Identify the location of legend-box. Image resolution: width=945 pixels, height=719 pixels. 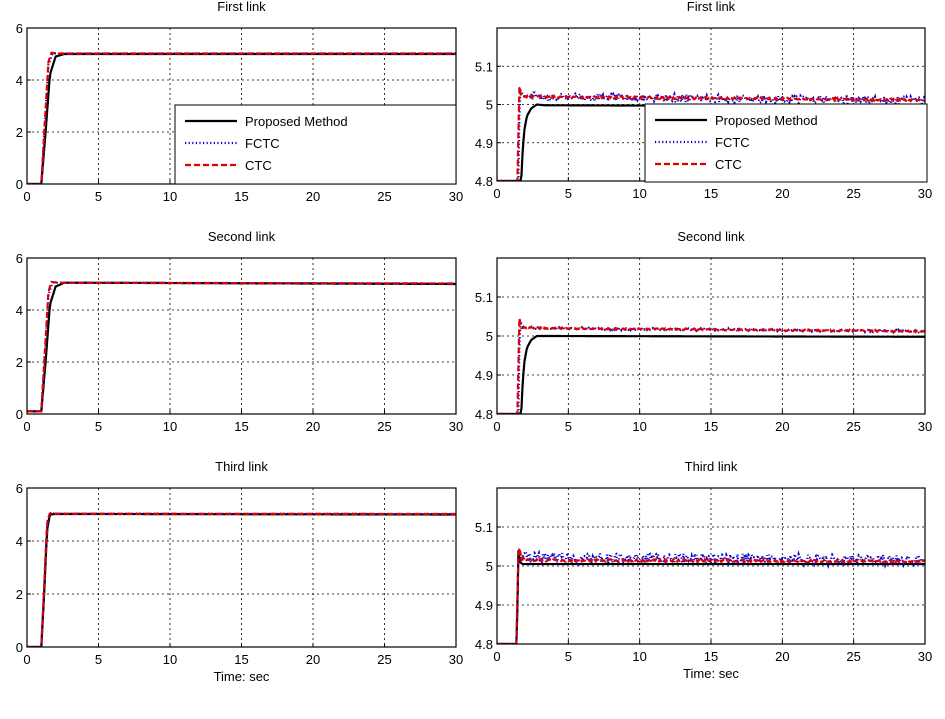
(315, 144).